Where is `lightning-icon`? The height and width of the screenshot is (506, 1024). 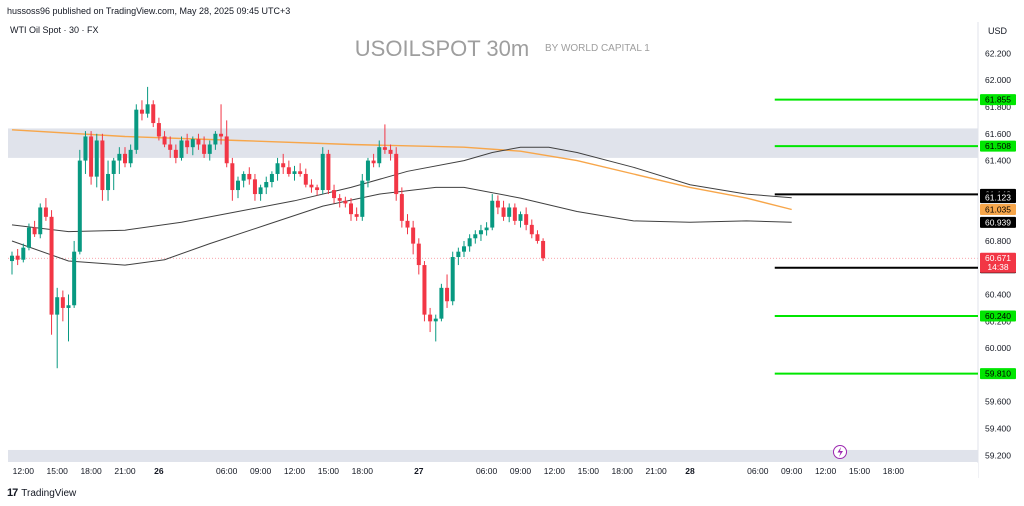 lightning-icon is located at coordinates (840, 452).